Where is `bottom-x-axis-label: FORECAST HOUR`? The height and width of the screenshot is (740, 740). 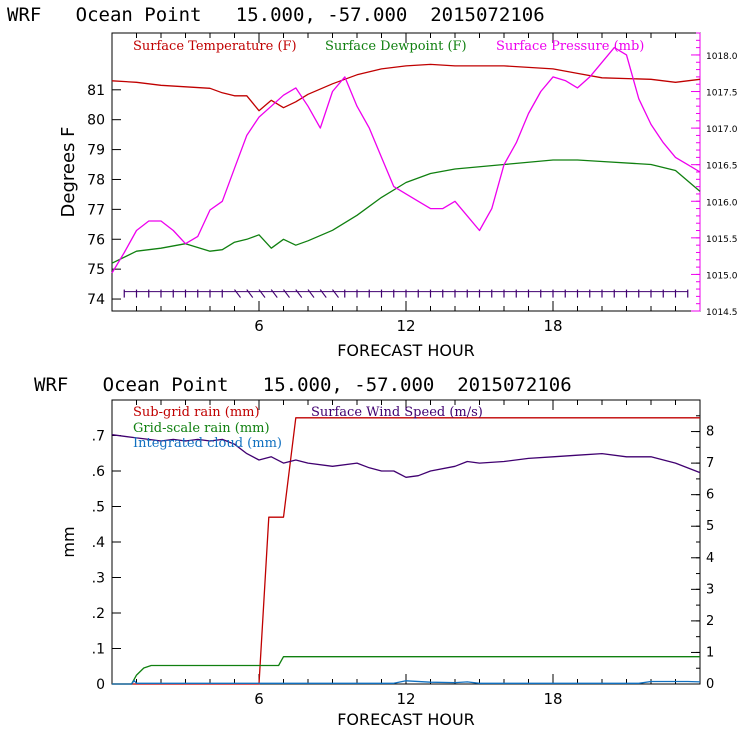
bottom-x-axis-label: FORECAST HOUR is located at coordinates (406, 719).